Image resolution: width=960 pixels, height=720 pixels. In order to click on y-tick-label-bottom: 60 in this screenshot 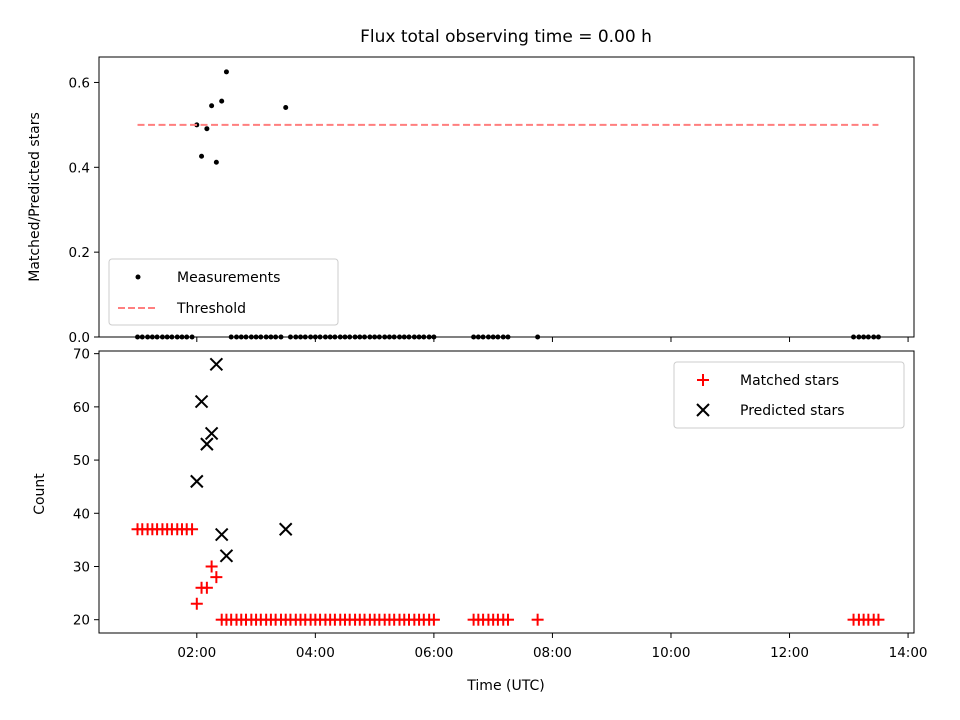, I will do `click(81, 408)`.